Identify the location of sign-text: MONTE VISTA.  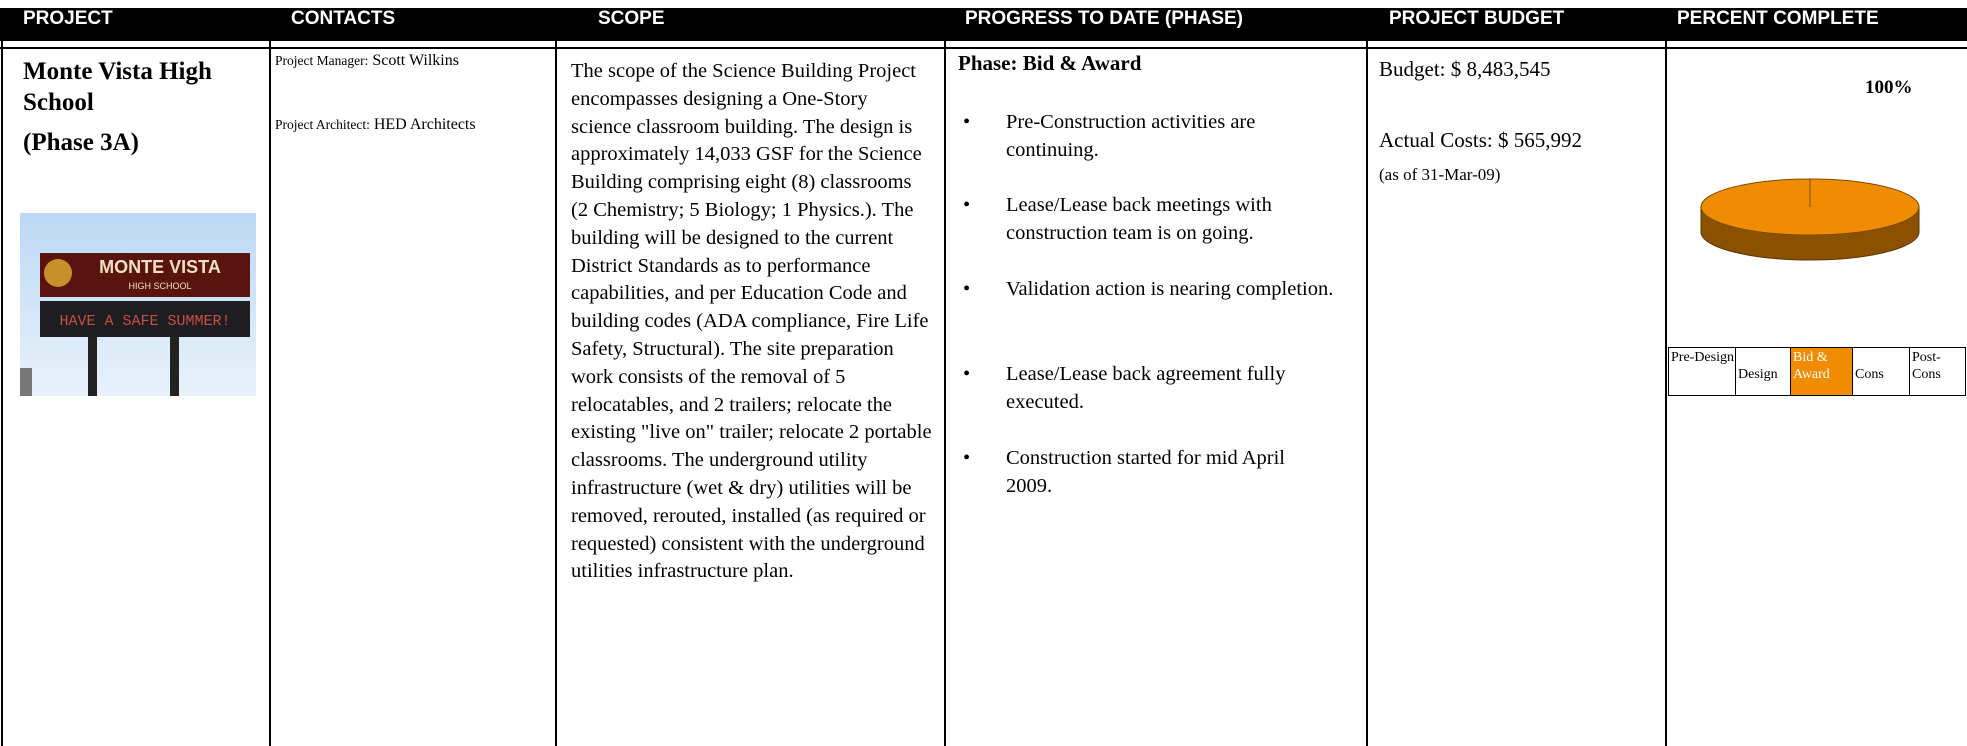
(160, 267).